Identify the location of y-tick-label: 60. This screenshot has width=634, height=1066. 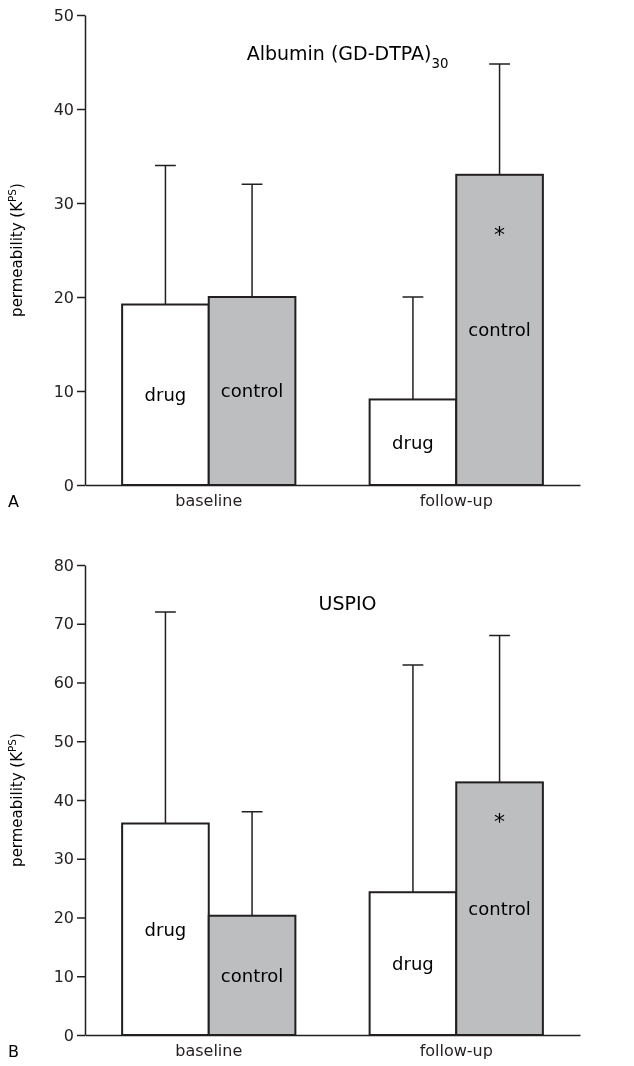
(63, 683).